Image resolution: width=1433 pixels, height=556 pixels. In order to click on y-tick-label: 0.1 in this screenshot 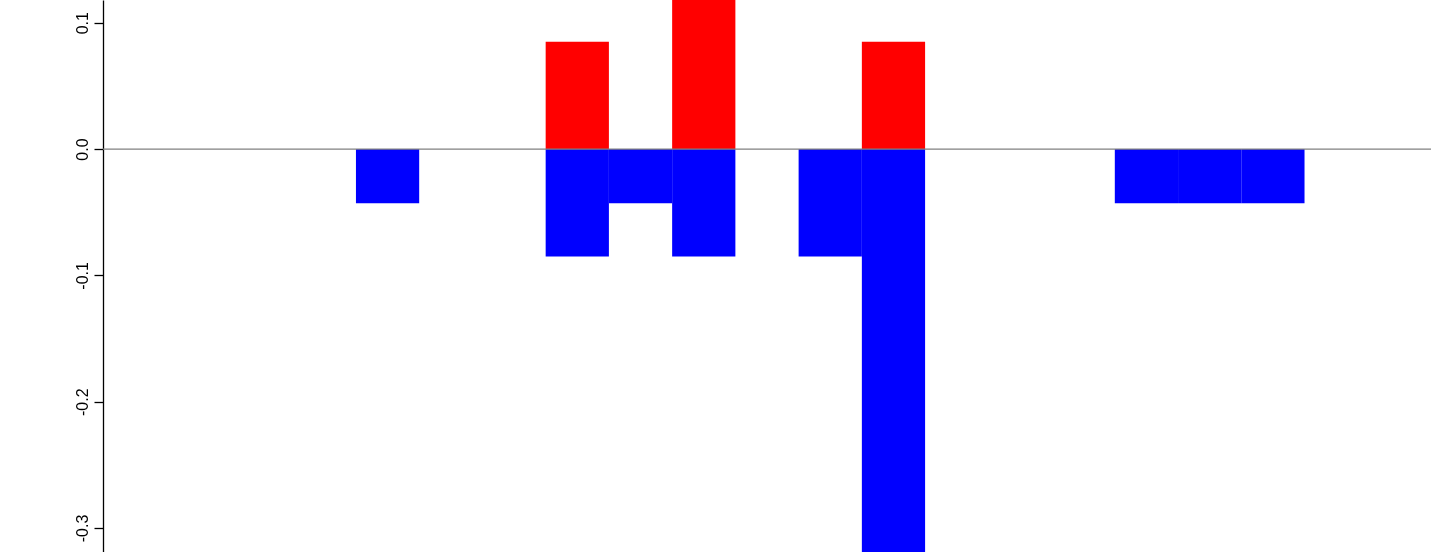, I will do `click(82, 23)`.